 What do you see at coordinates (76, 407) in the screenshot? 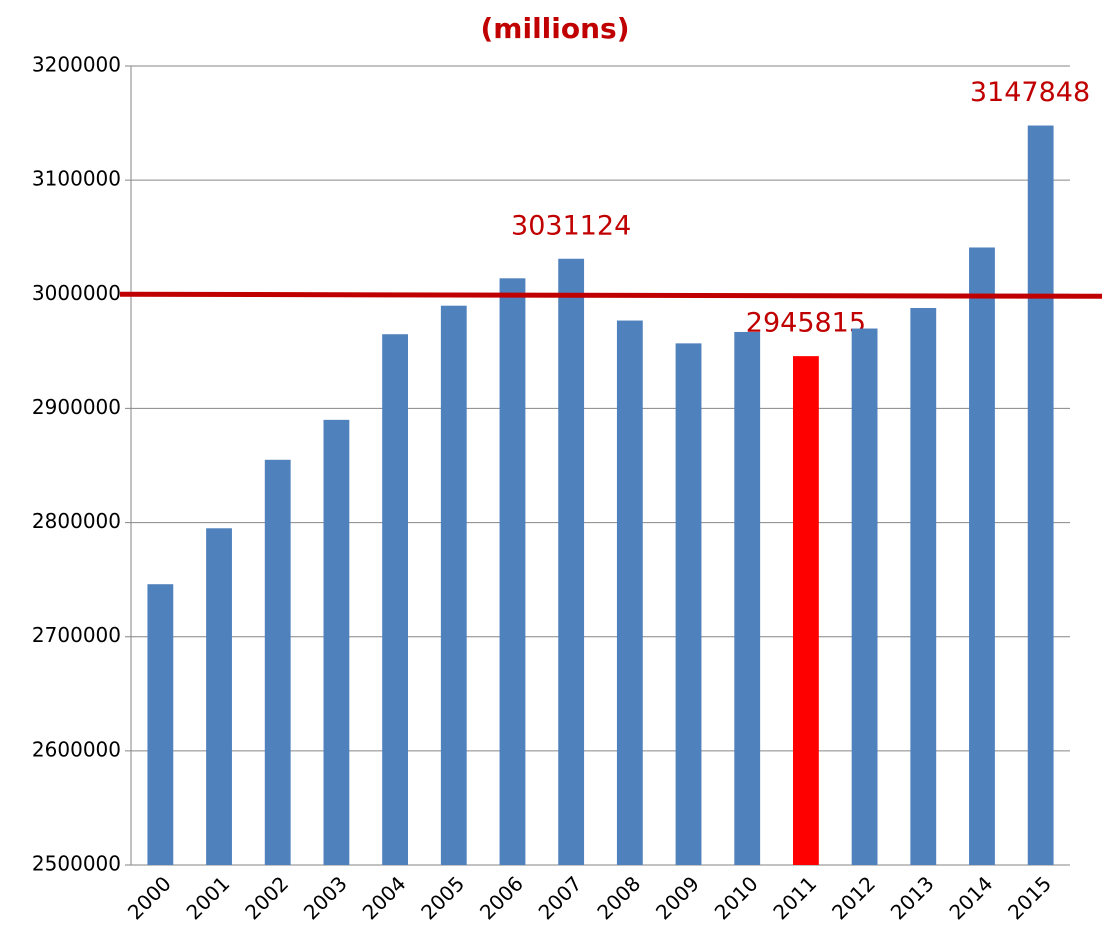
I see `y-tick-label: 2900000` at bounding box center [76, 407].